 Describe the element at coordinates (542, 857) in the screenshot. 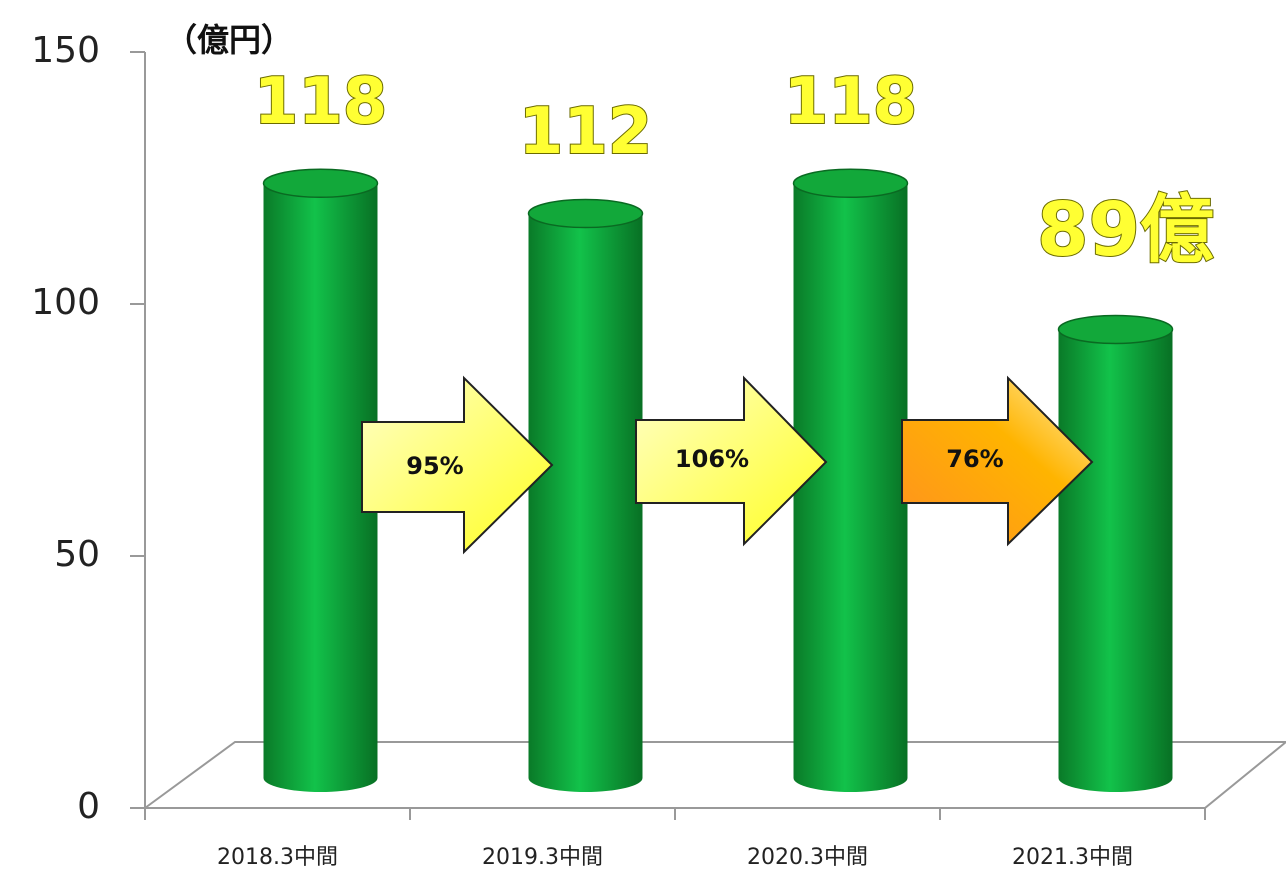

I see `x-tick-label: 2019.3中間` at that location.